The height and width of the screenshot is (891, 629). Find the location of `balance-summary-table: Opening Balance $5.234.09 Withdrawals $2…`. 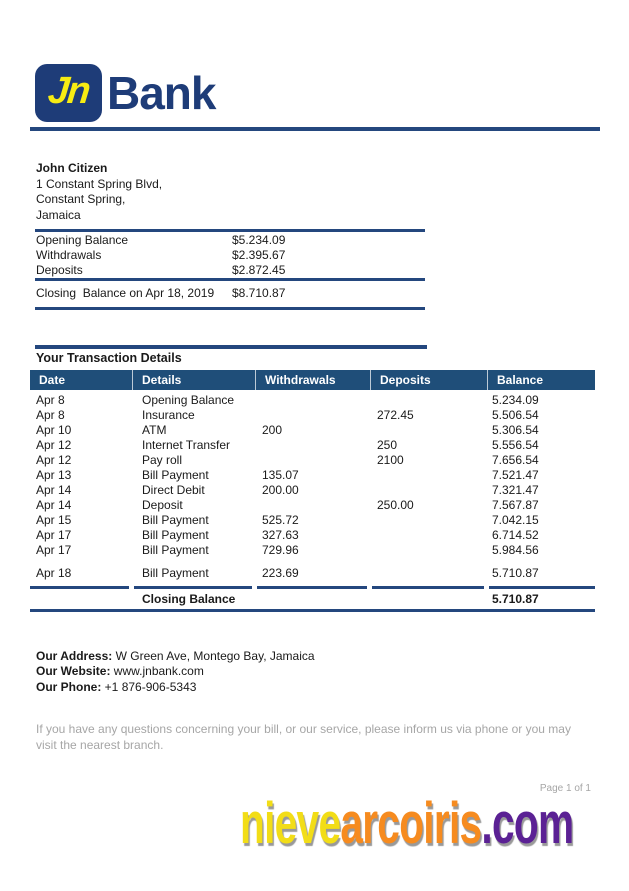

balance-summary-table: Opening Balance $5.234.09 Withdrawals $2… is located at coordinates (230, 270).